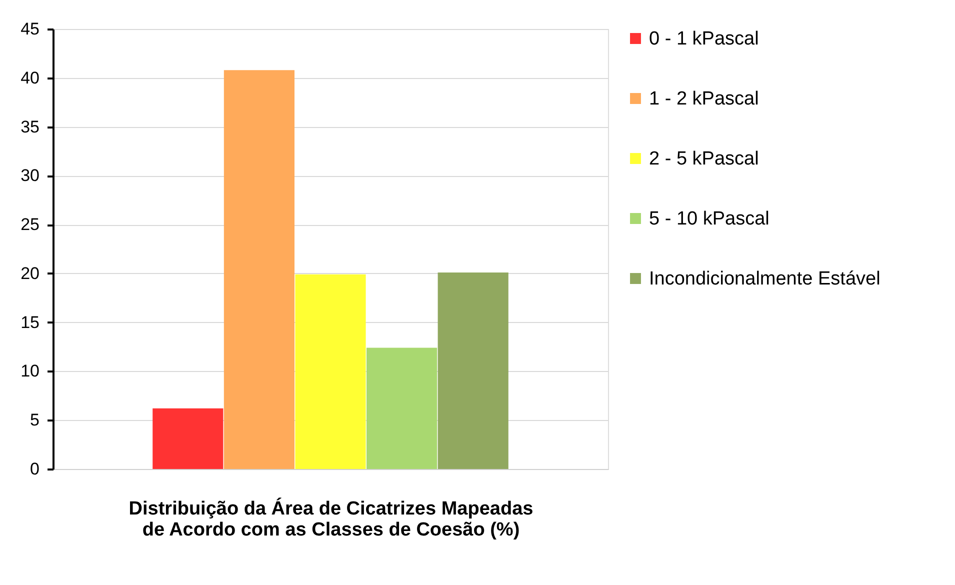  I want to click on y-tick-label: 35, so click(30, 126).